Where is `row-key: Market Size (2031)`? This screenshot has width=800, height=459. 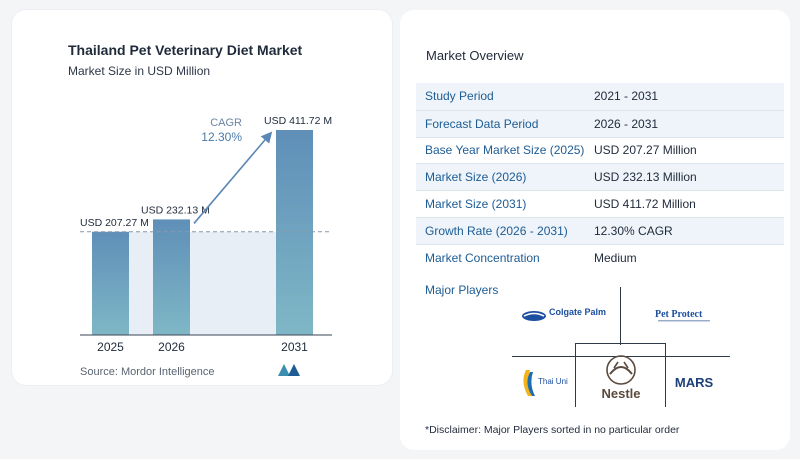 row-key: Market Size (2031) is located at coordinates (476, 204).